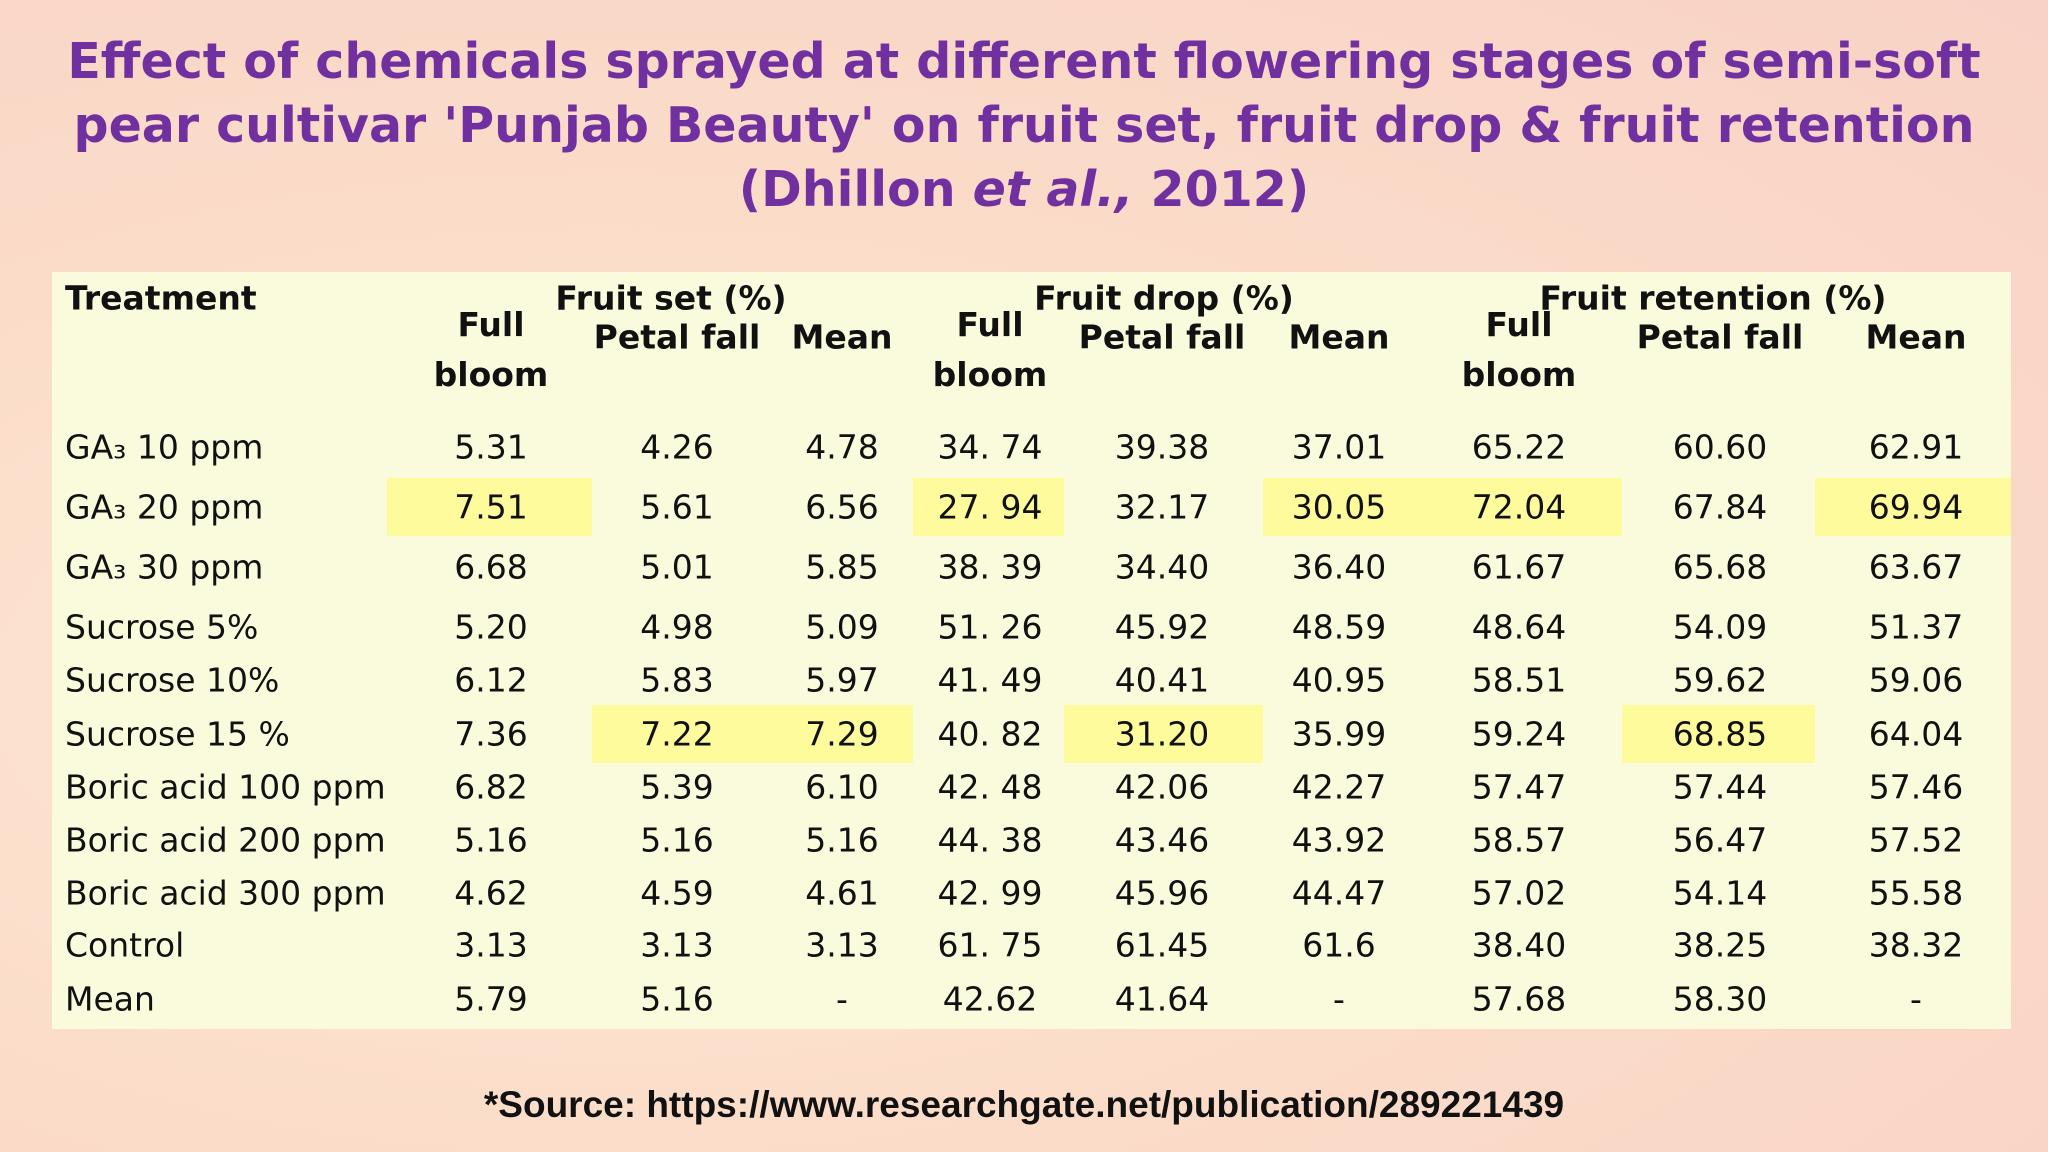  What do you see at coordinates (1162, 447) in the screenshot?
I see `cell-value: 39.38` at bounding box center [1162, 447].